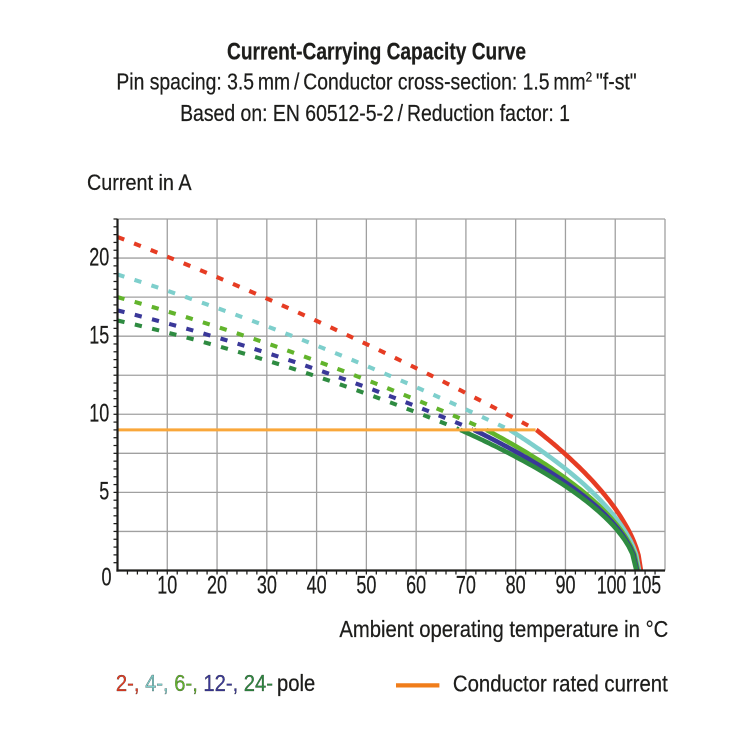 The height and width of the screenshot is (750, 750). I want to click on svg-text: 70, so click(466, 585).